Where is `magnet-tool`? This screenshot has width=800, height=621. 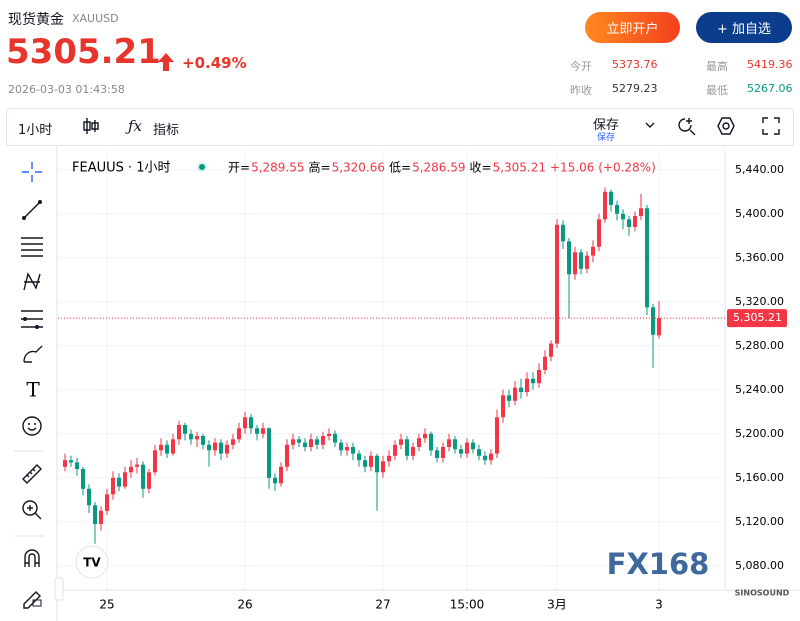 magnet-tool is located at coordinates (32, 558).